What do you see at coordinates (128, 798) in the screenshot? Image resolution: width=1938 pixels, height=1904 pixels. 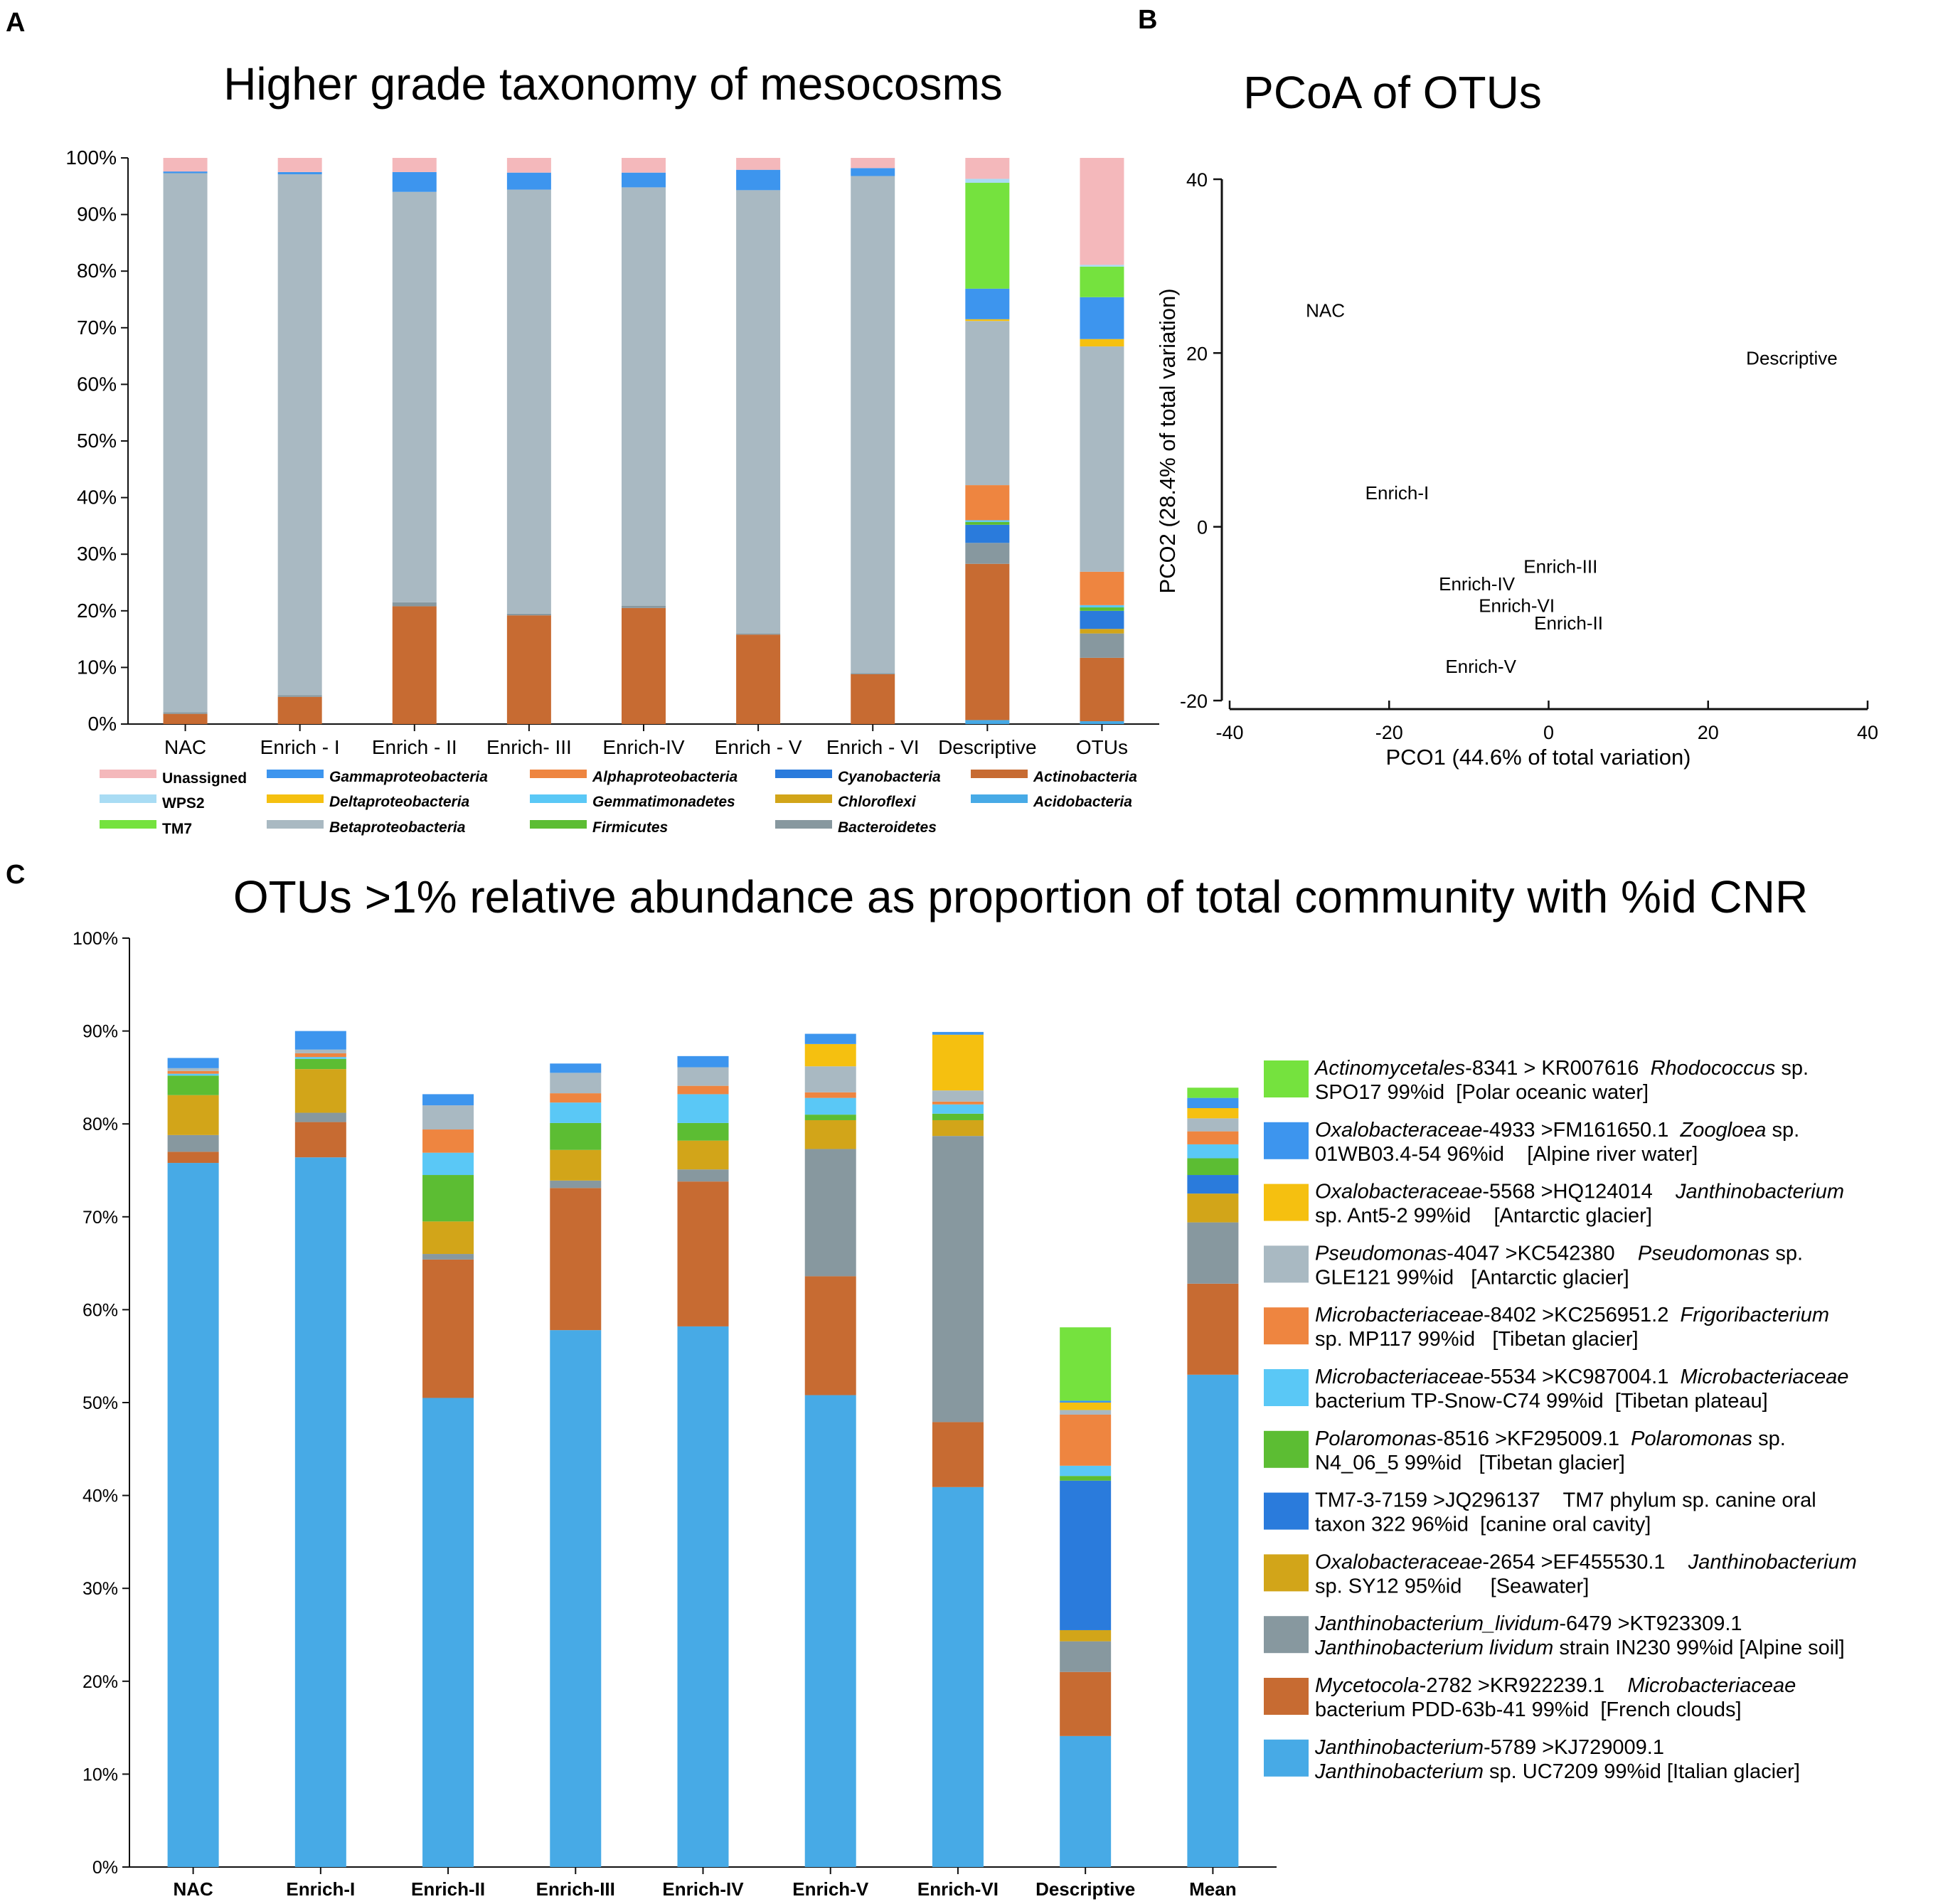 I see `legend-swatch-wps2` at bounding box center [128, 798].